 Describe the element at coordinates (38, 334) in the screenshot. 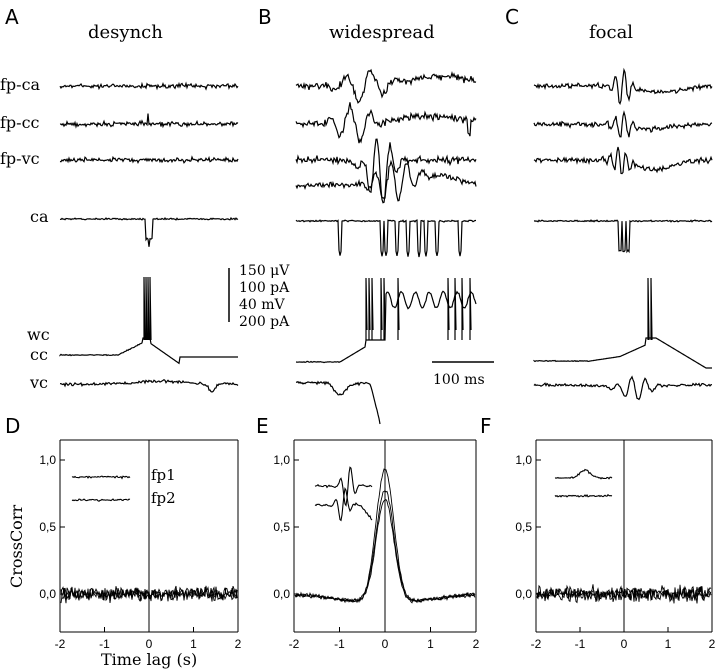

I see `label-wc: wc` at that location.